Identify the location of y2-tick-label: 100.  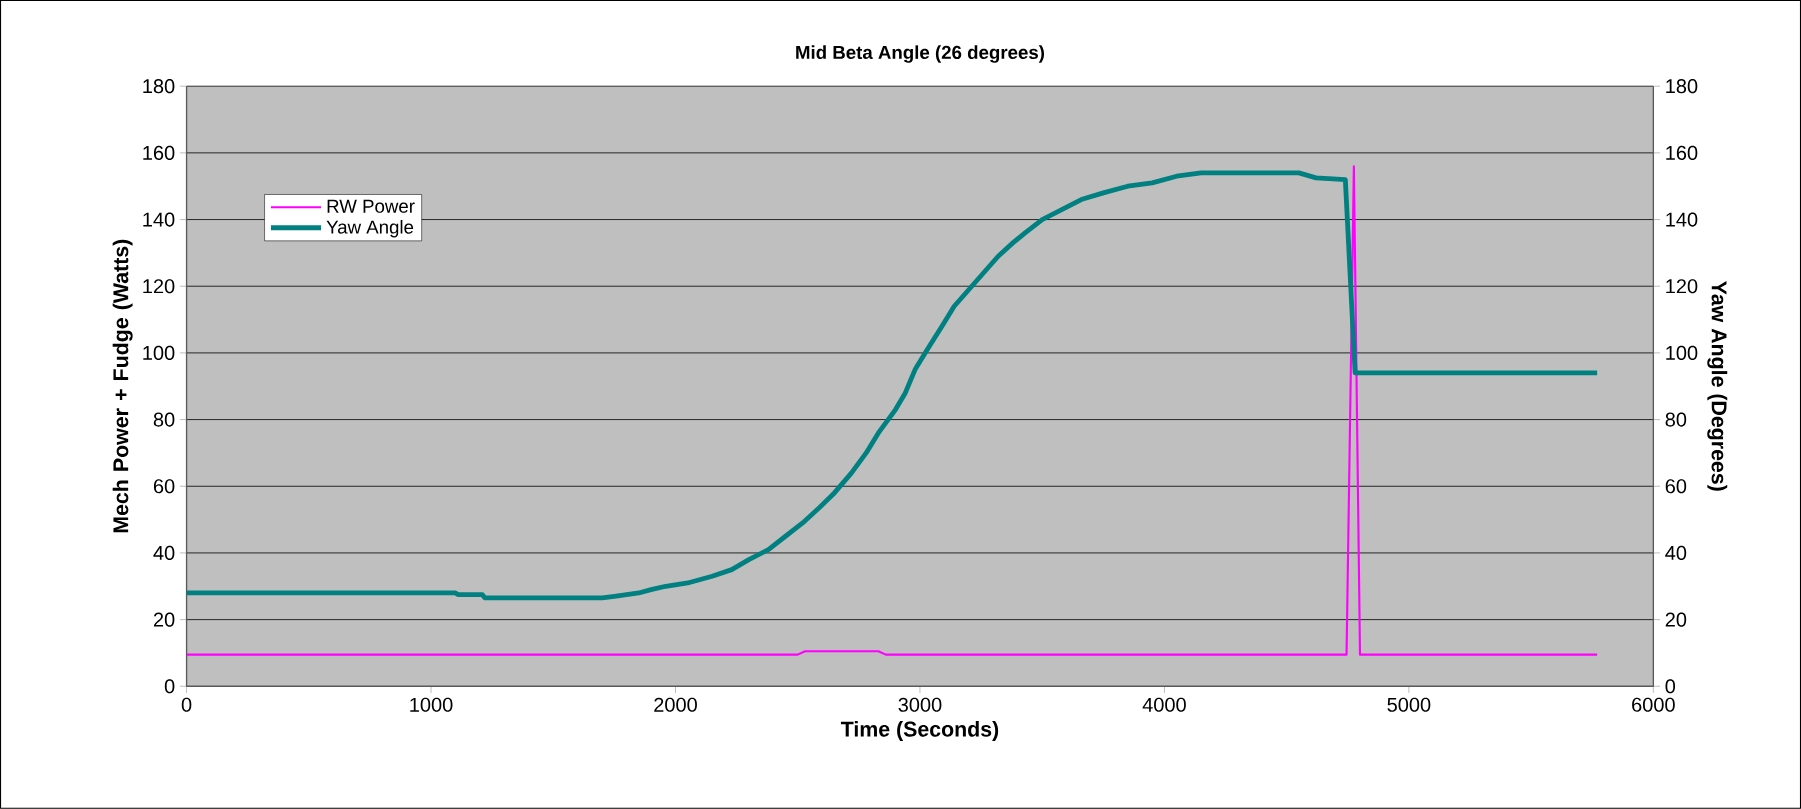
(1682, 353).